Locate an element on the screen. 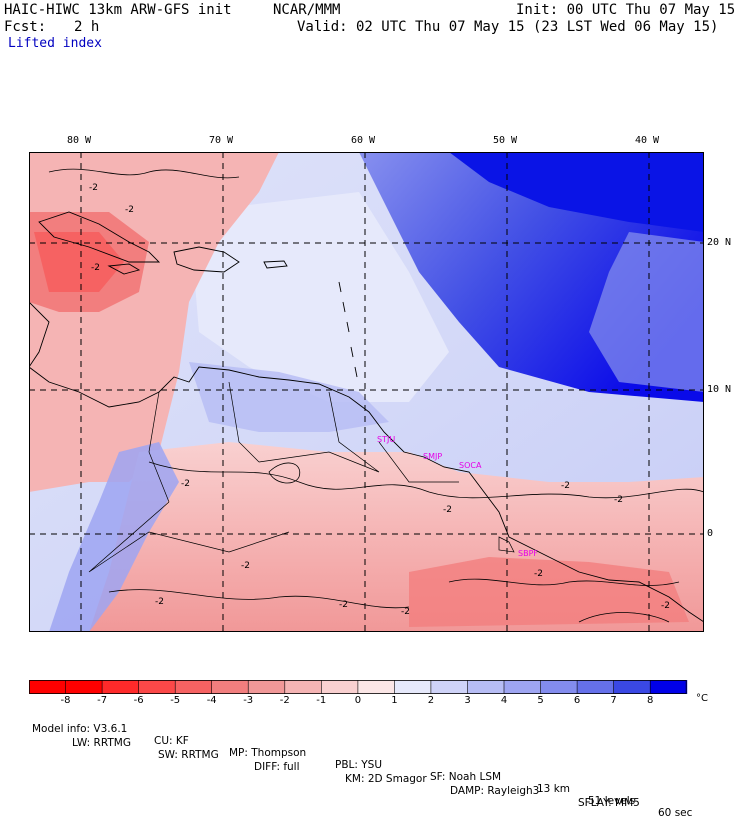 The height and width of the screenshot is (819, 740). amazon-river is located at coordinates (506, 544).